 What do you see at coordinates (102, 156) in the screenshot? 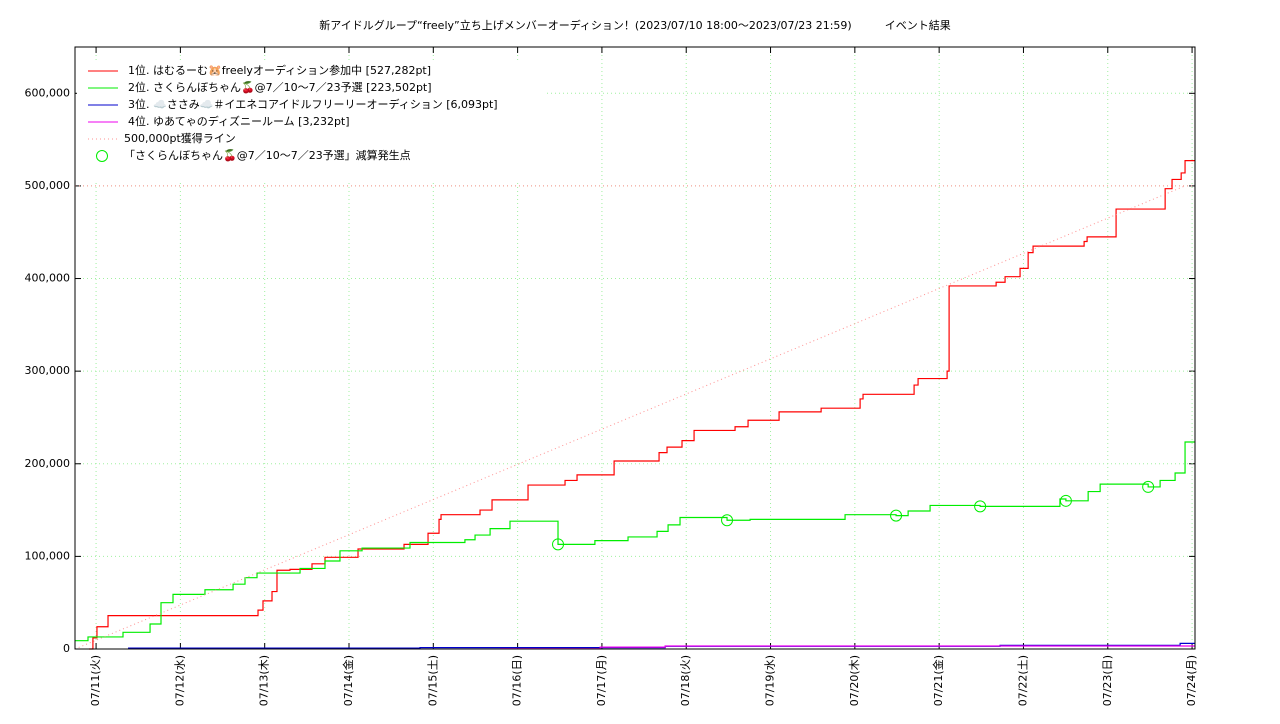
I see `legend-marker` at bounding box center [102, 156].